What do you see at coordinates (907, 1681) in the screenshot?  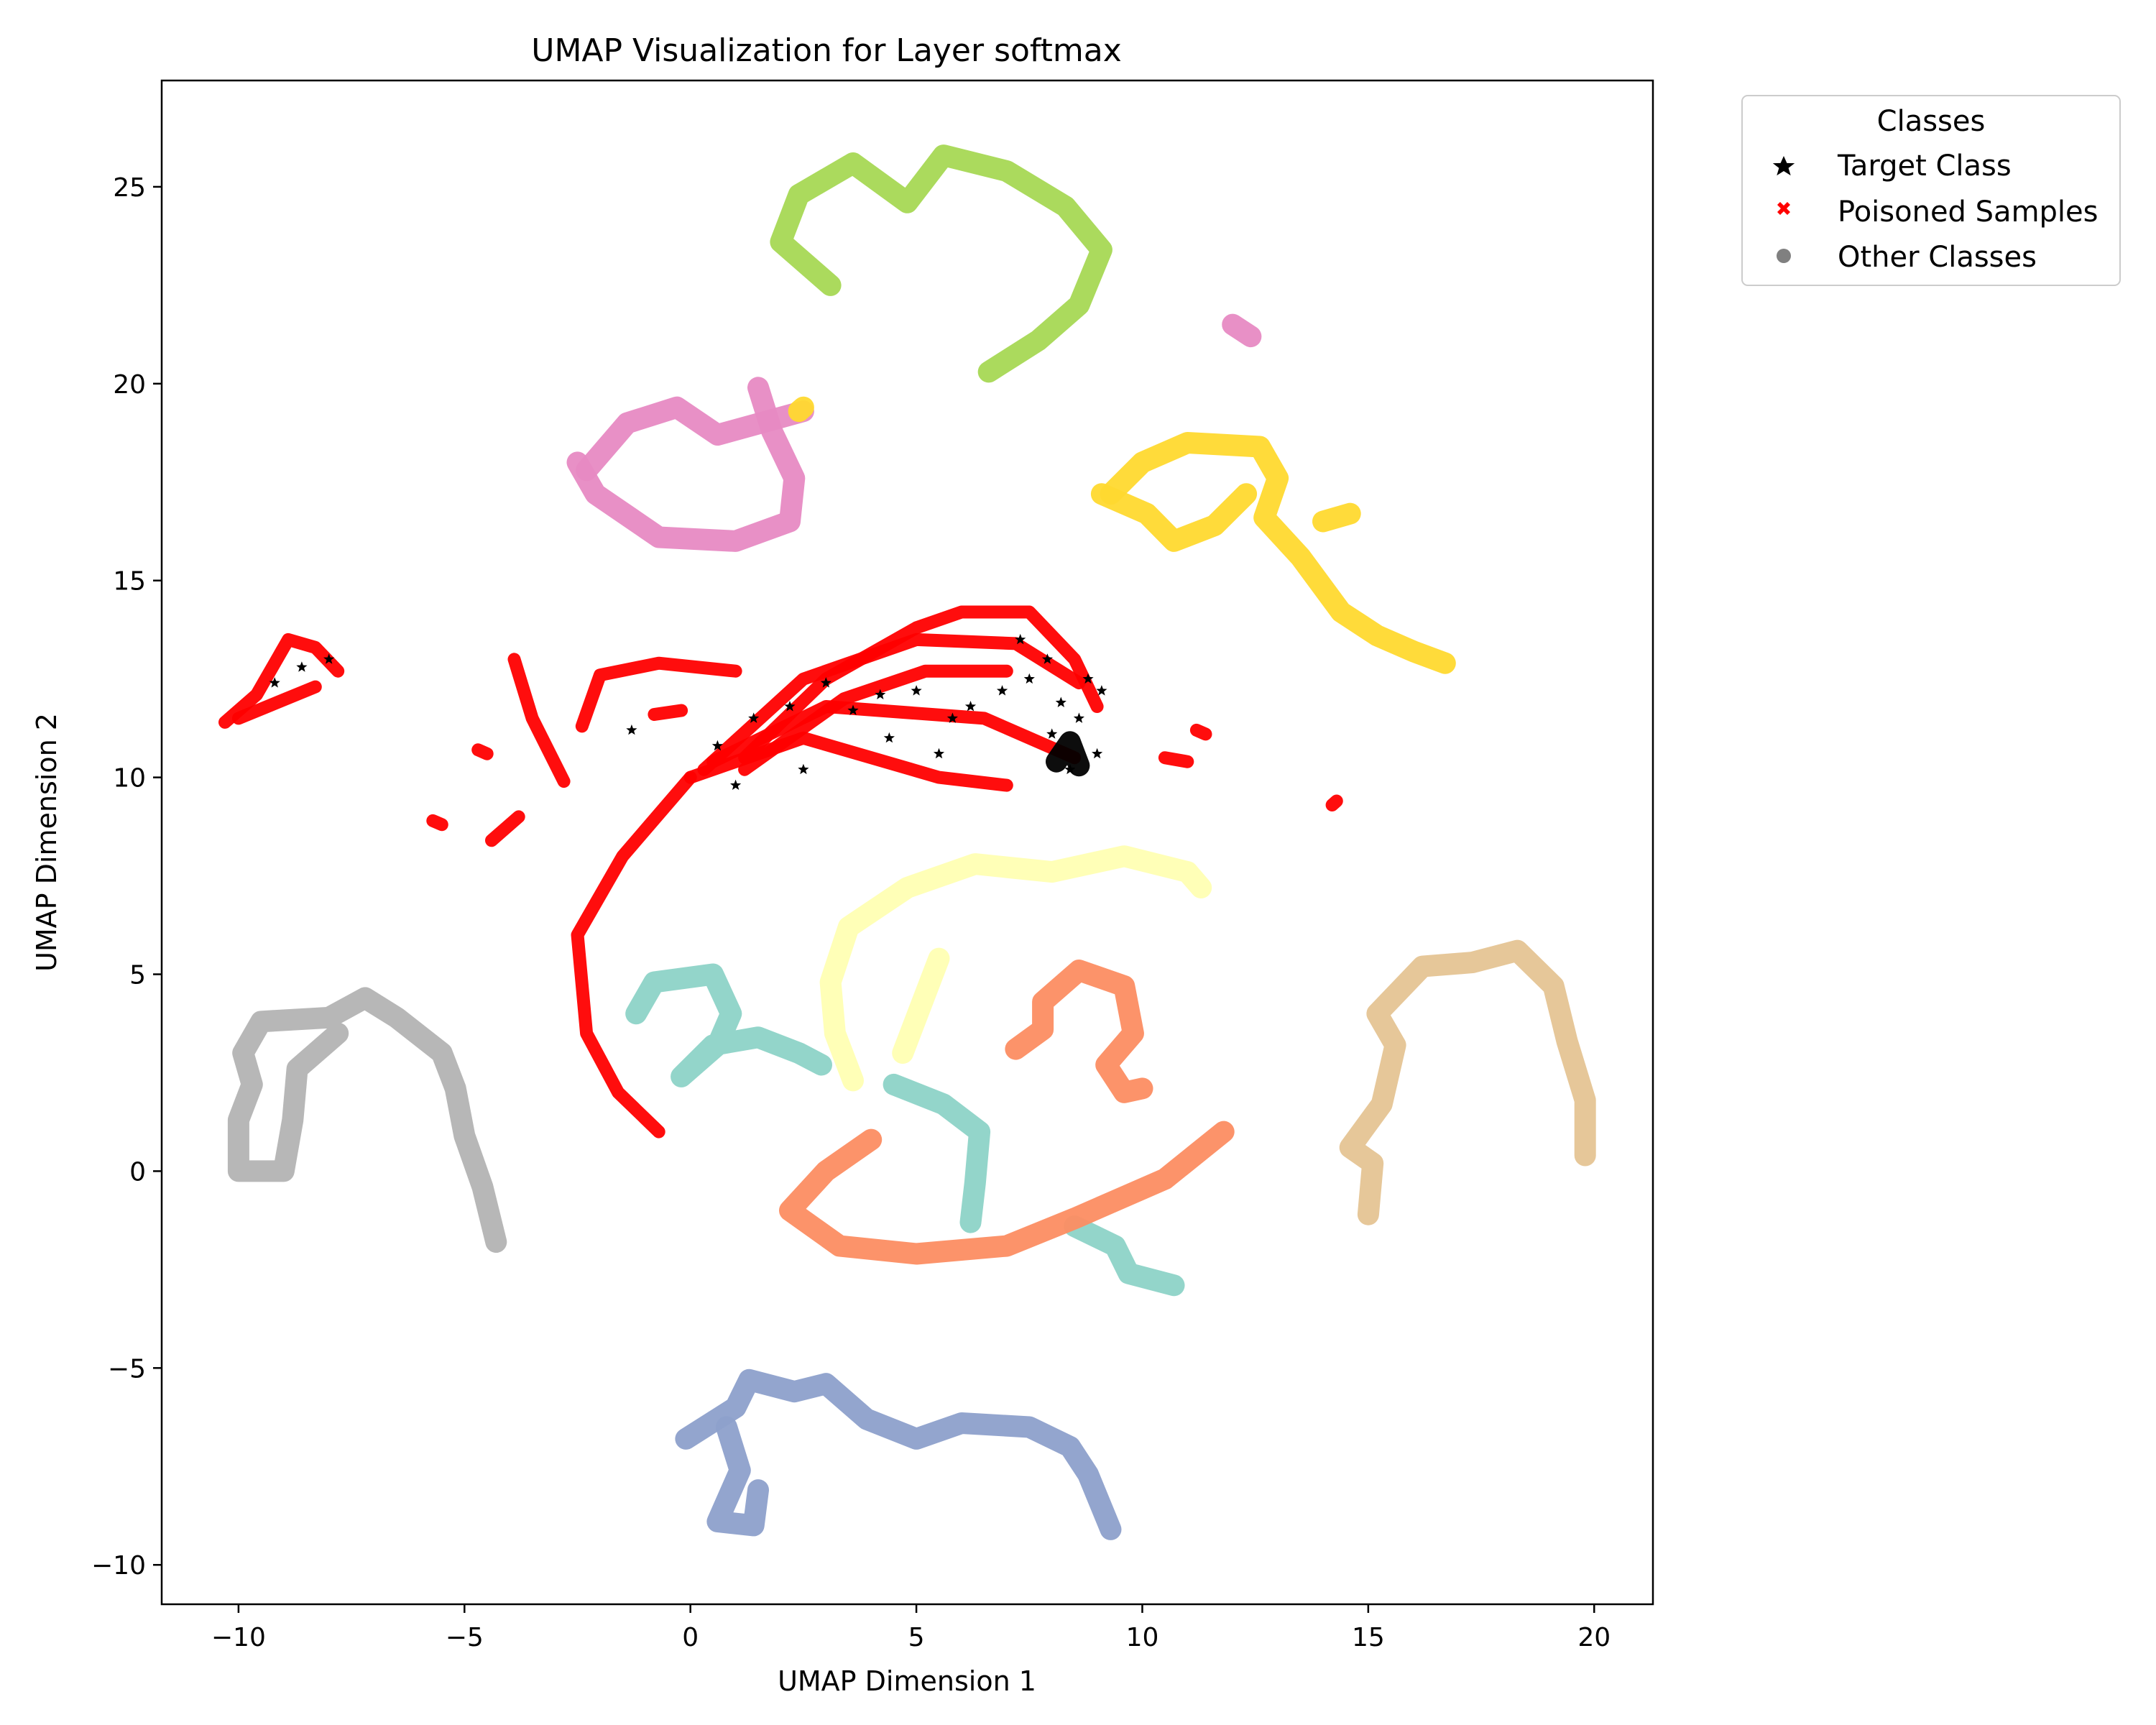 I see `x-axis-label: UMAP Dimension 1` at bounding box center [907, 1681].